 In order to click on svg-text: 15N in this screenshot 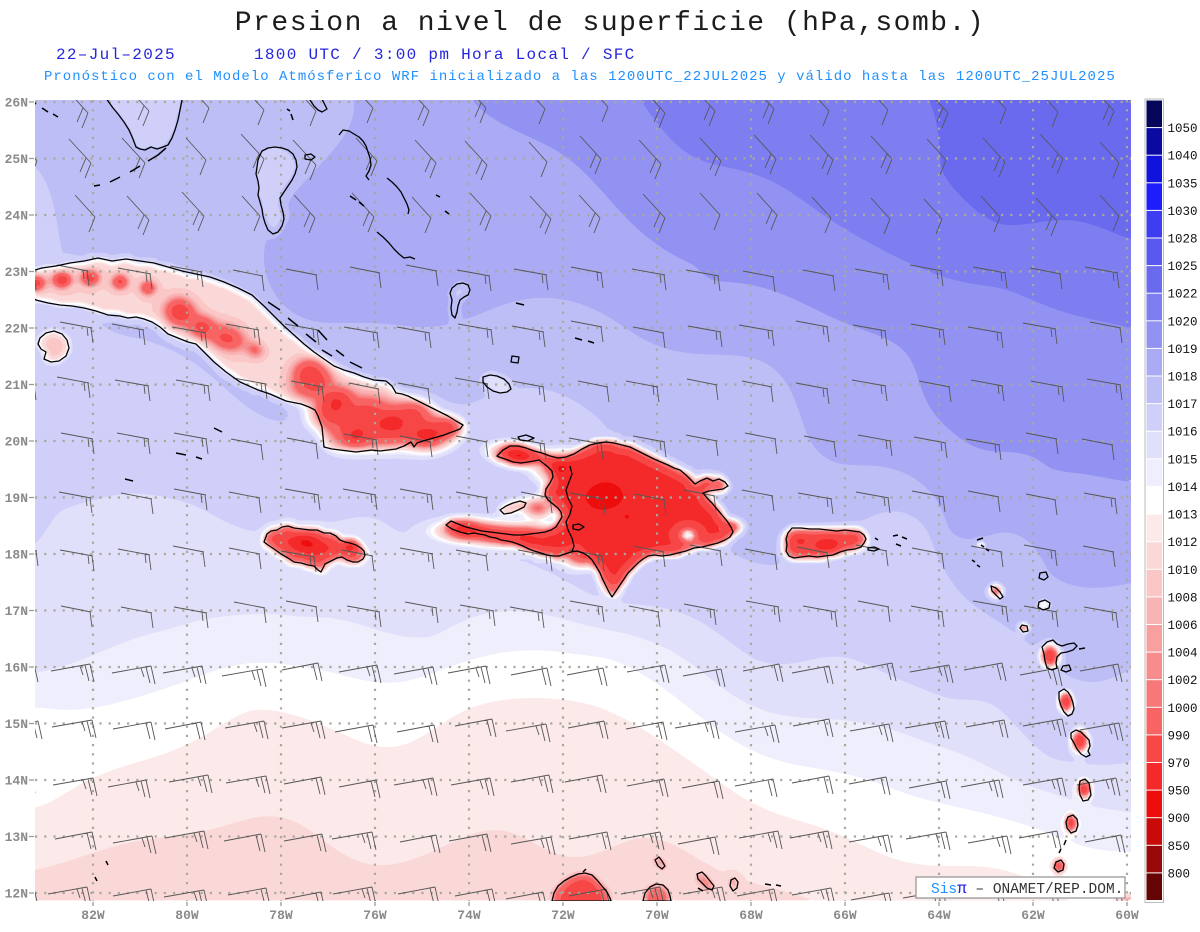, I will do `click(16, 724)`.